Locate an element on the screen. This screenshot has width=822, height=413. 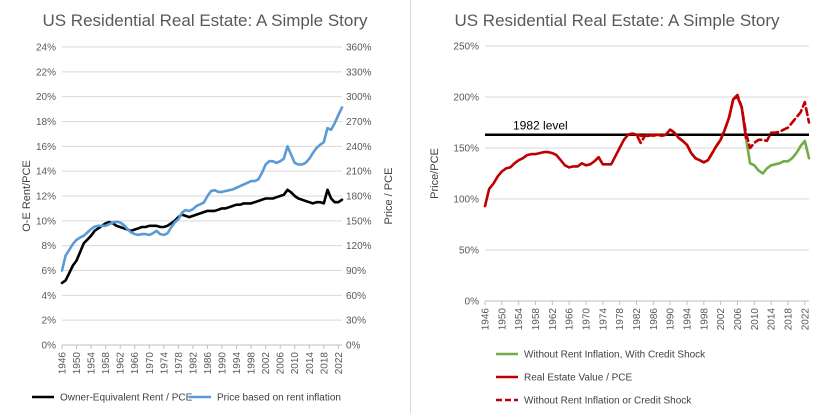
legend-label-price-based-on-rent-inflation: Price based on rent inflation is located at coordinates (279, 398).